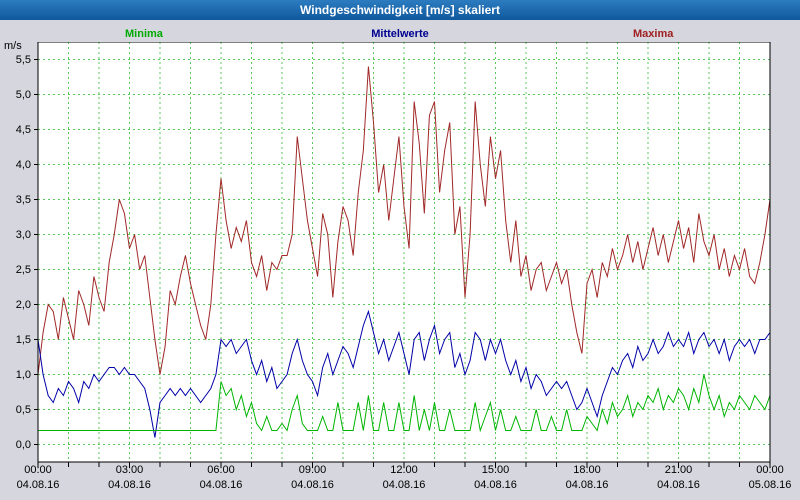  I want to click on y-axis-unit-label: m/s, so click(13, 46).